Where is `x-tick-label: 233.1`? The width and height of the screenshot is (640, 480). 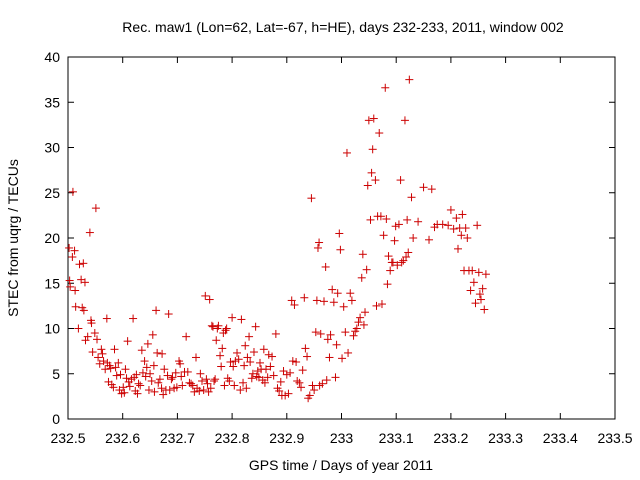 x-tick-label: 233.1 is located at coordinates (396, 438).